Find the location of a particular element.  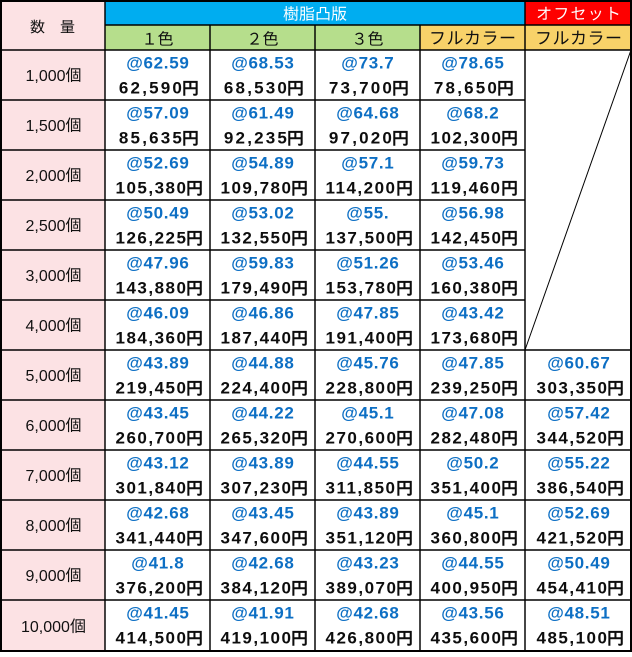

svg-text: 351,400 is located at coordinates (467, 488).